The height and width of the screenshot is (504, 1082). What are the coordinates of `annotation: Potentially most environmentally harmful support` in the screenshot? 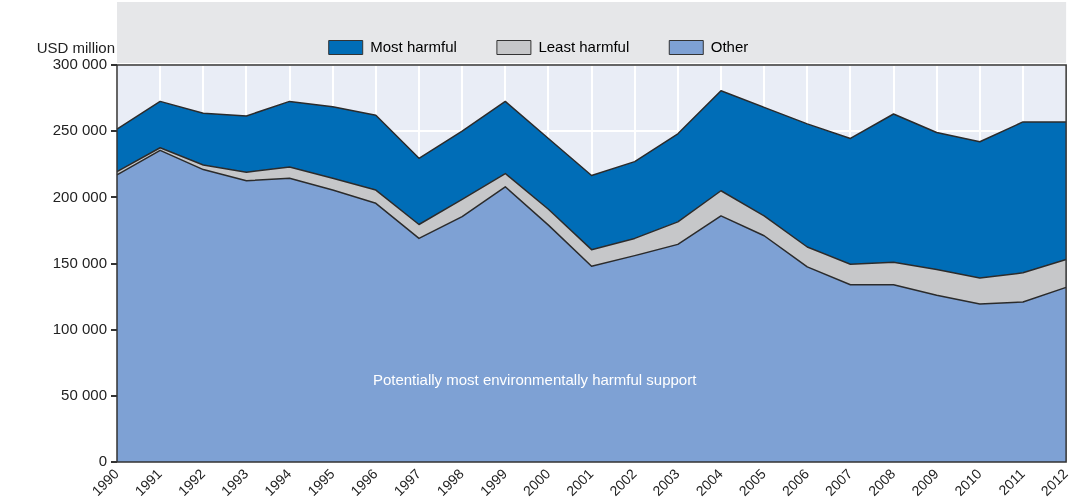 It's located at (535, 379).